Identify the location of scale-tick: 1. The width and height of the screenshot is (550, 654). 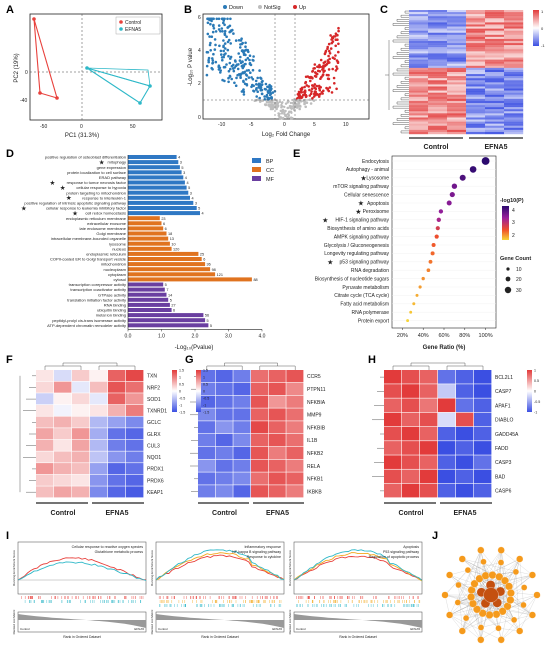
(535, 371).